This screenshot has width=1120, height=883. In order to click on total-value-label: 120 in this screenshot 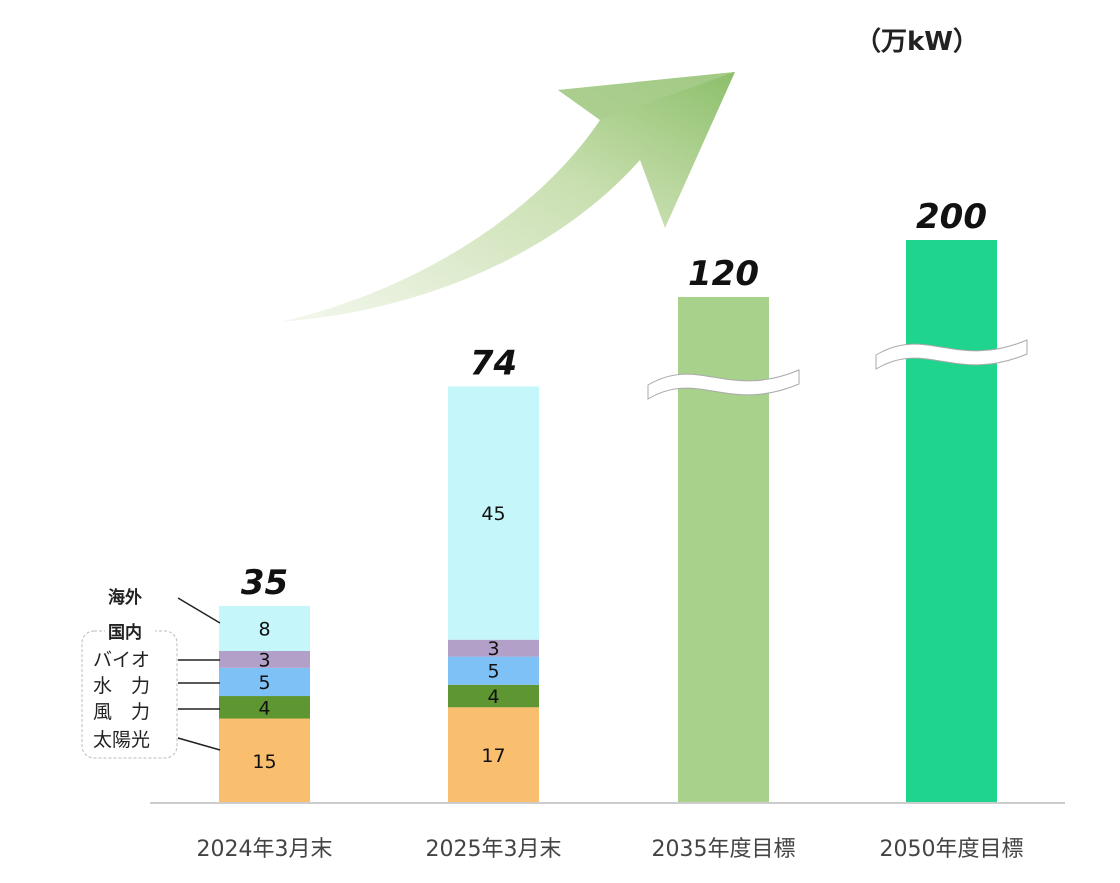, I will do `click(723, 274)`.